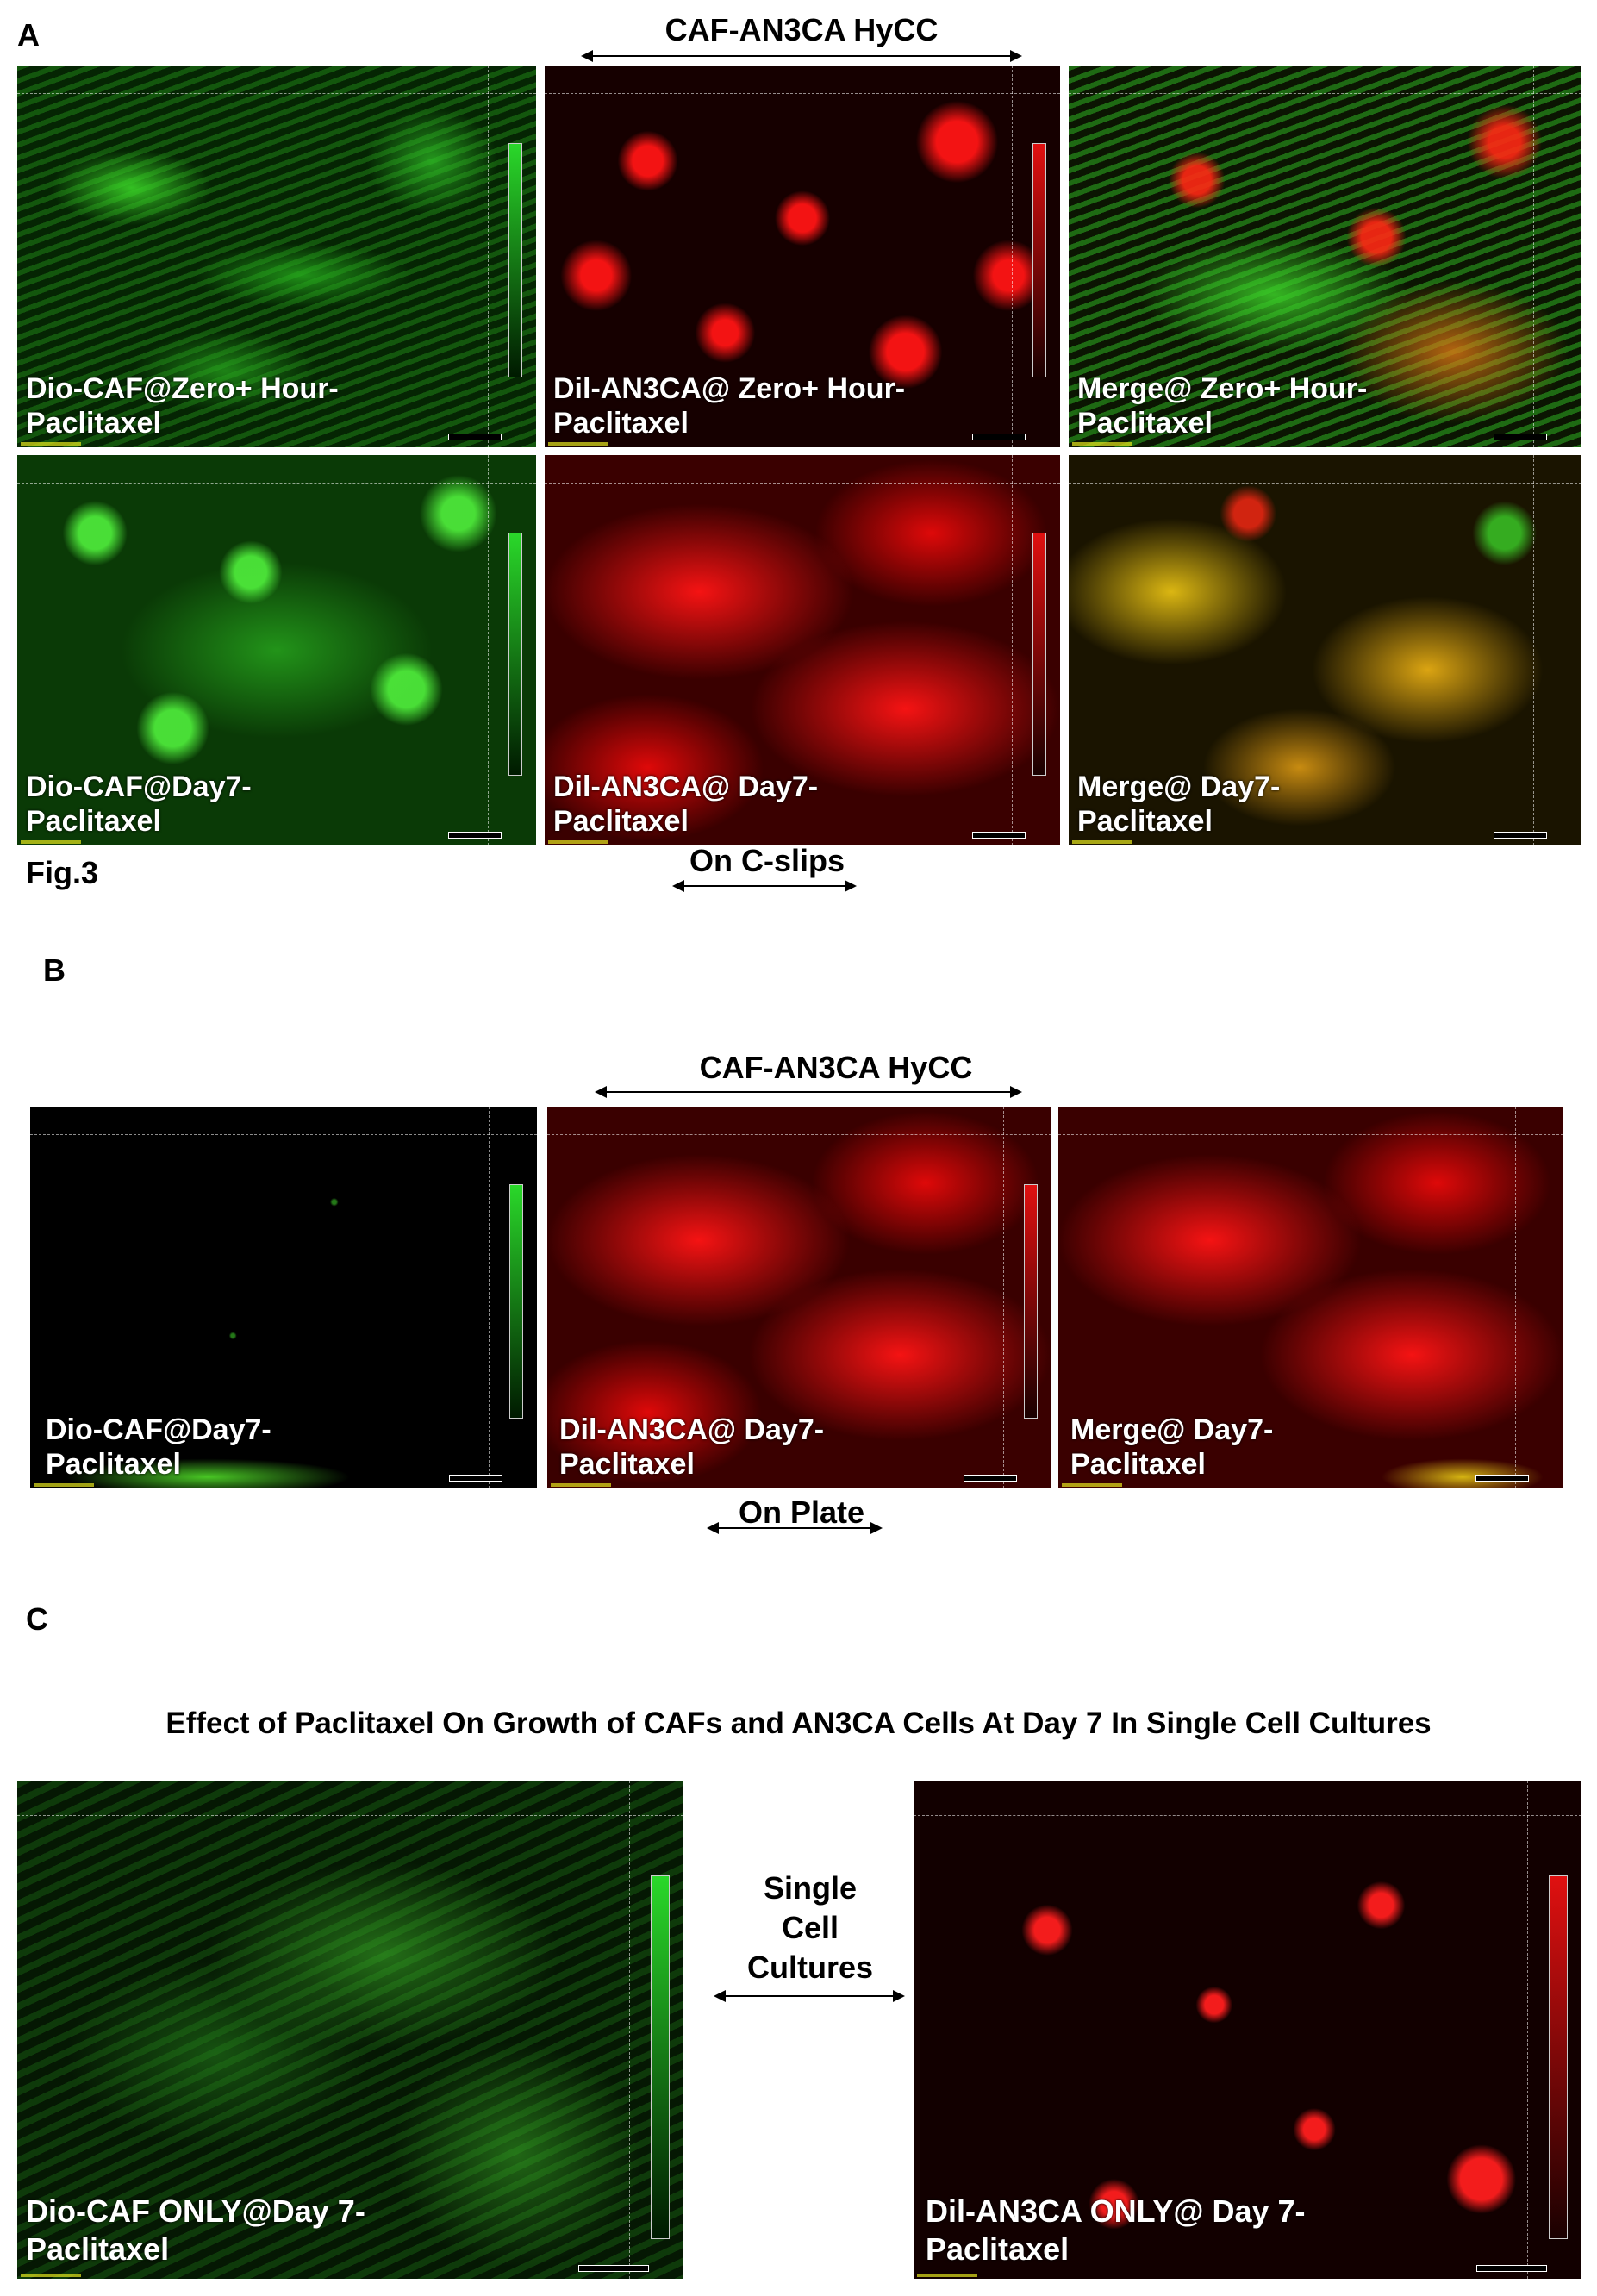  What do you see at coordinates (182, 406) in the screenshot?
I see `image-caption: Dio-CAF@Zero+ Hour- Paclitaxel` at bounding box center [182, 406].